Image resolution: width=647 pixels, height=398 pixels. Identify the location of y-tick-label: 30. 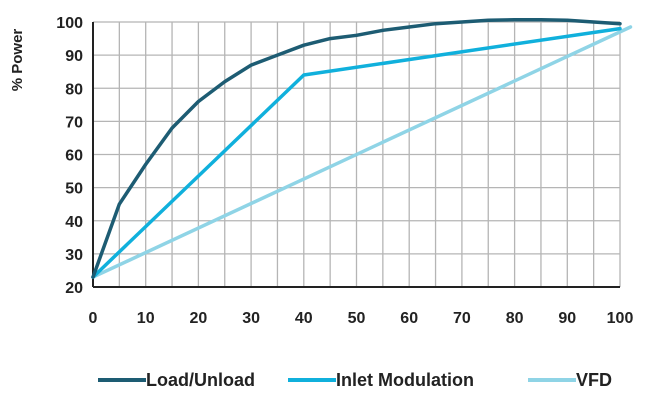
(74, 255).